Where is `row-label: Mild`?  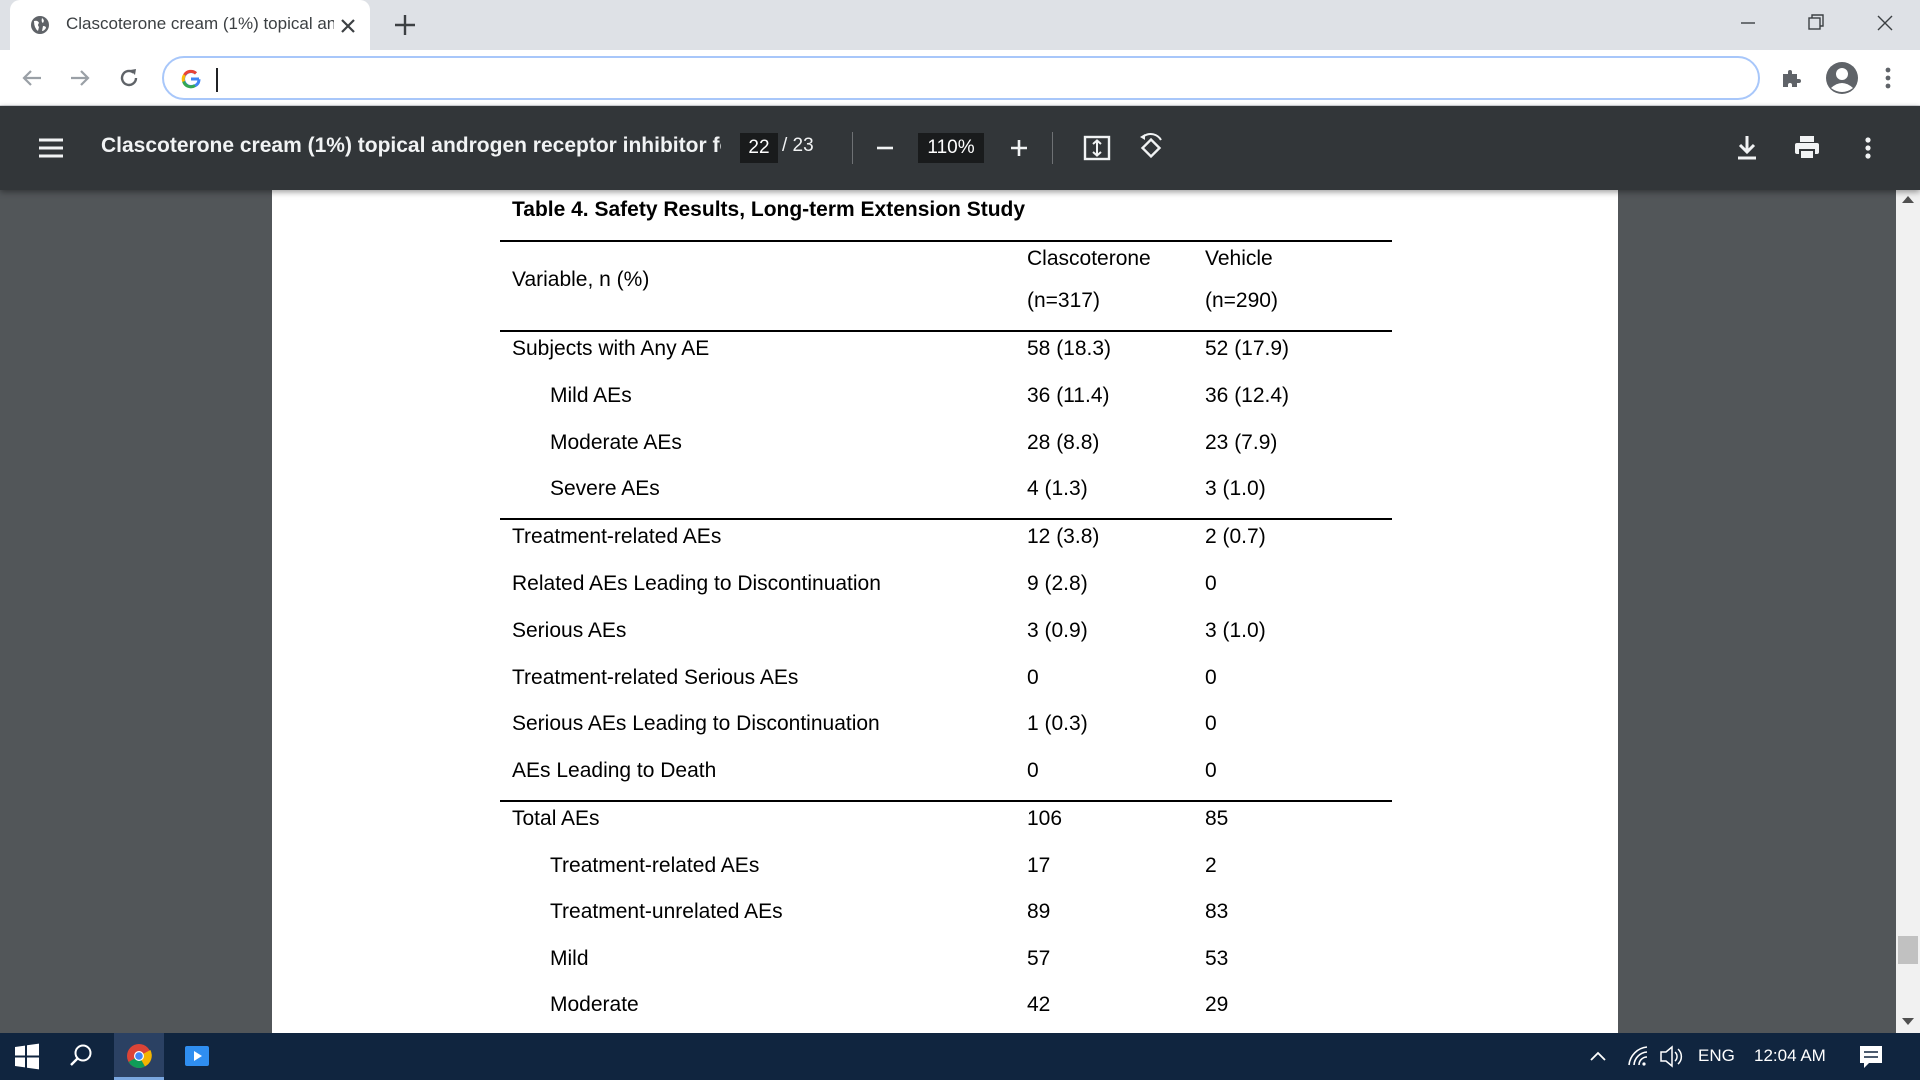
row-label: Mild is located at coordinates (569, 958).